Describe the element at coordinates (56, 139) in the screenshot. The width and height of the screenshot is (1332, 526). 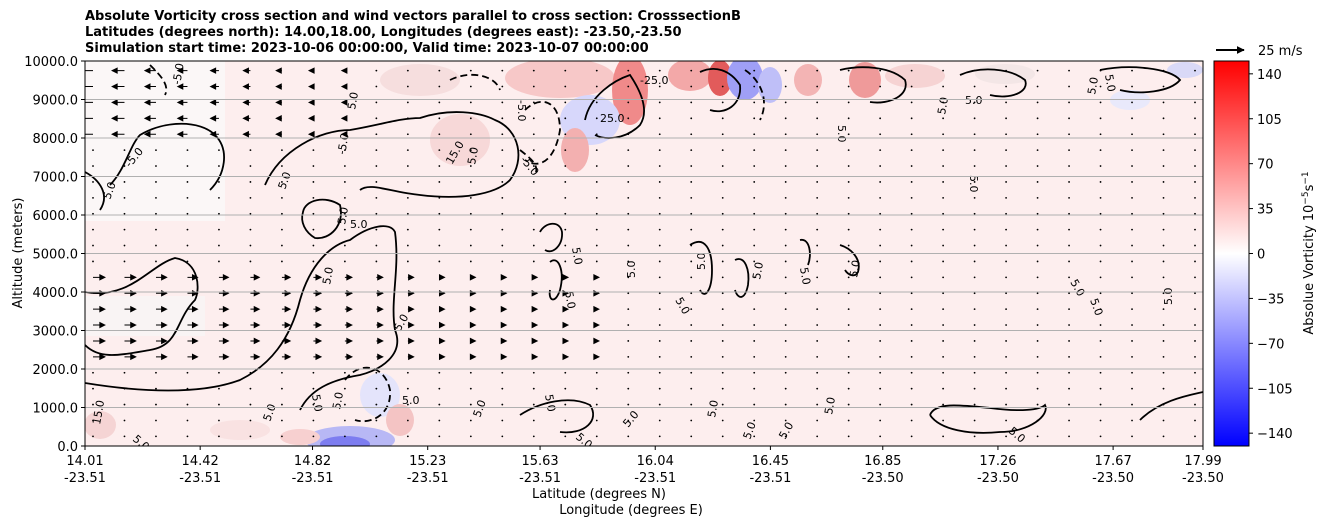
I see `y-tick-label: 8000.0` at that location.